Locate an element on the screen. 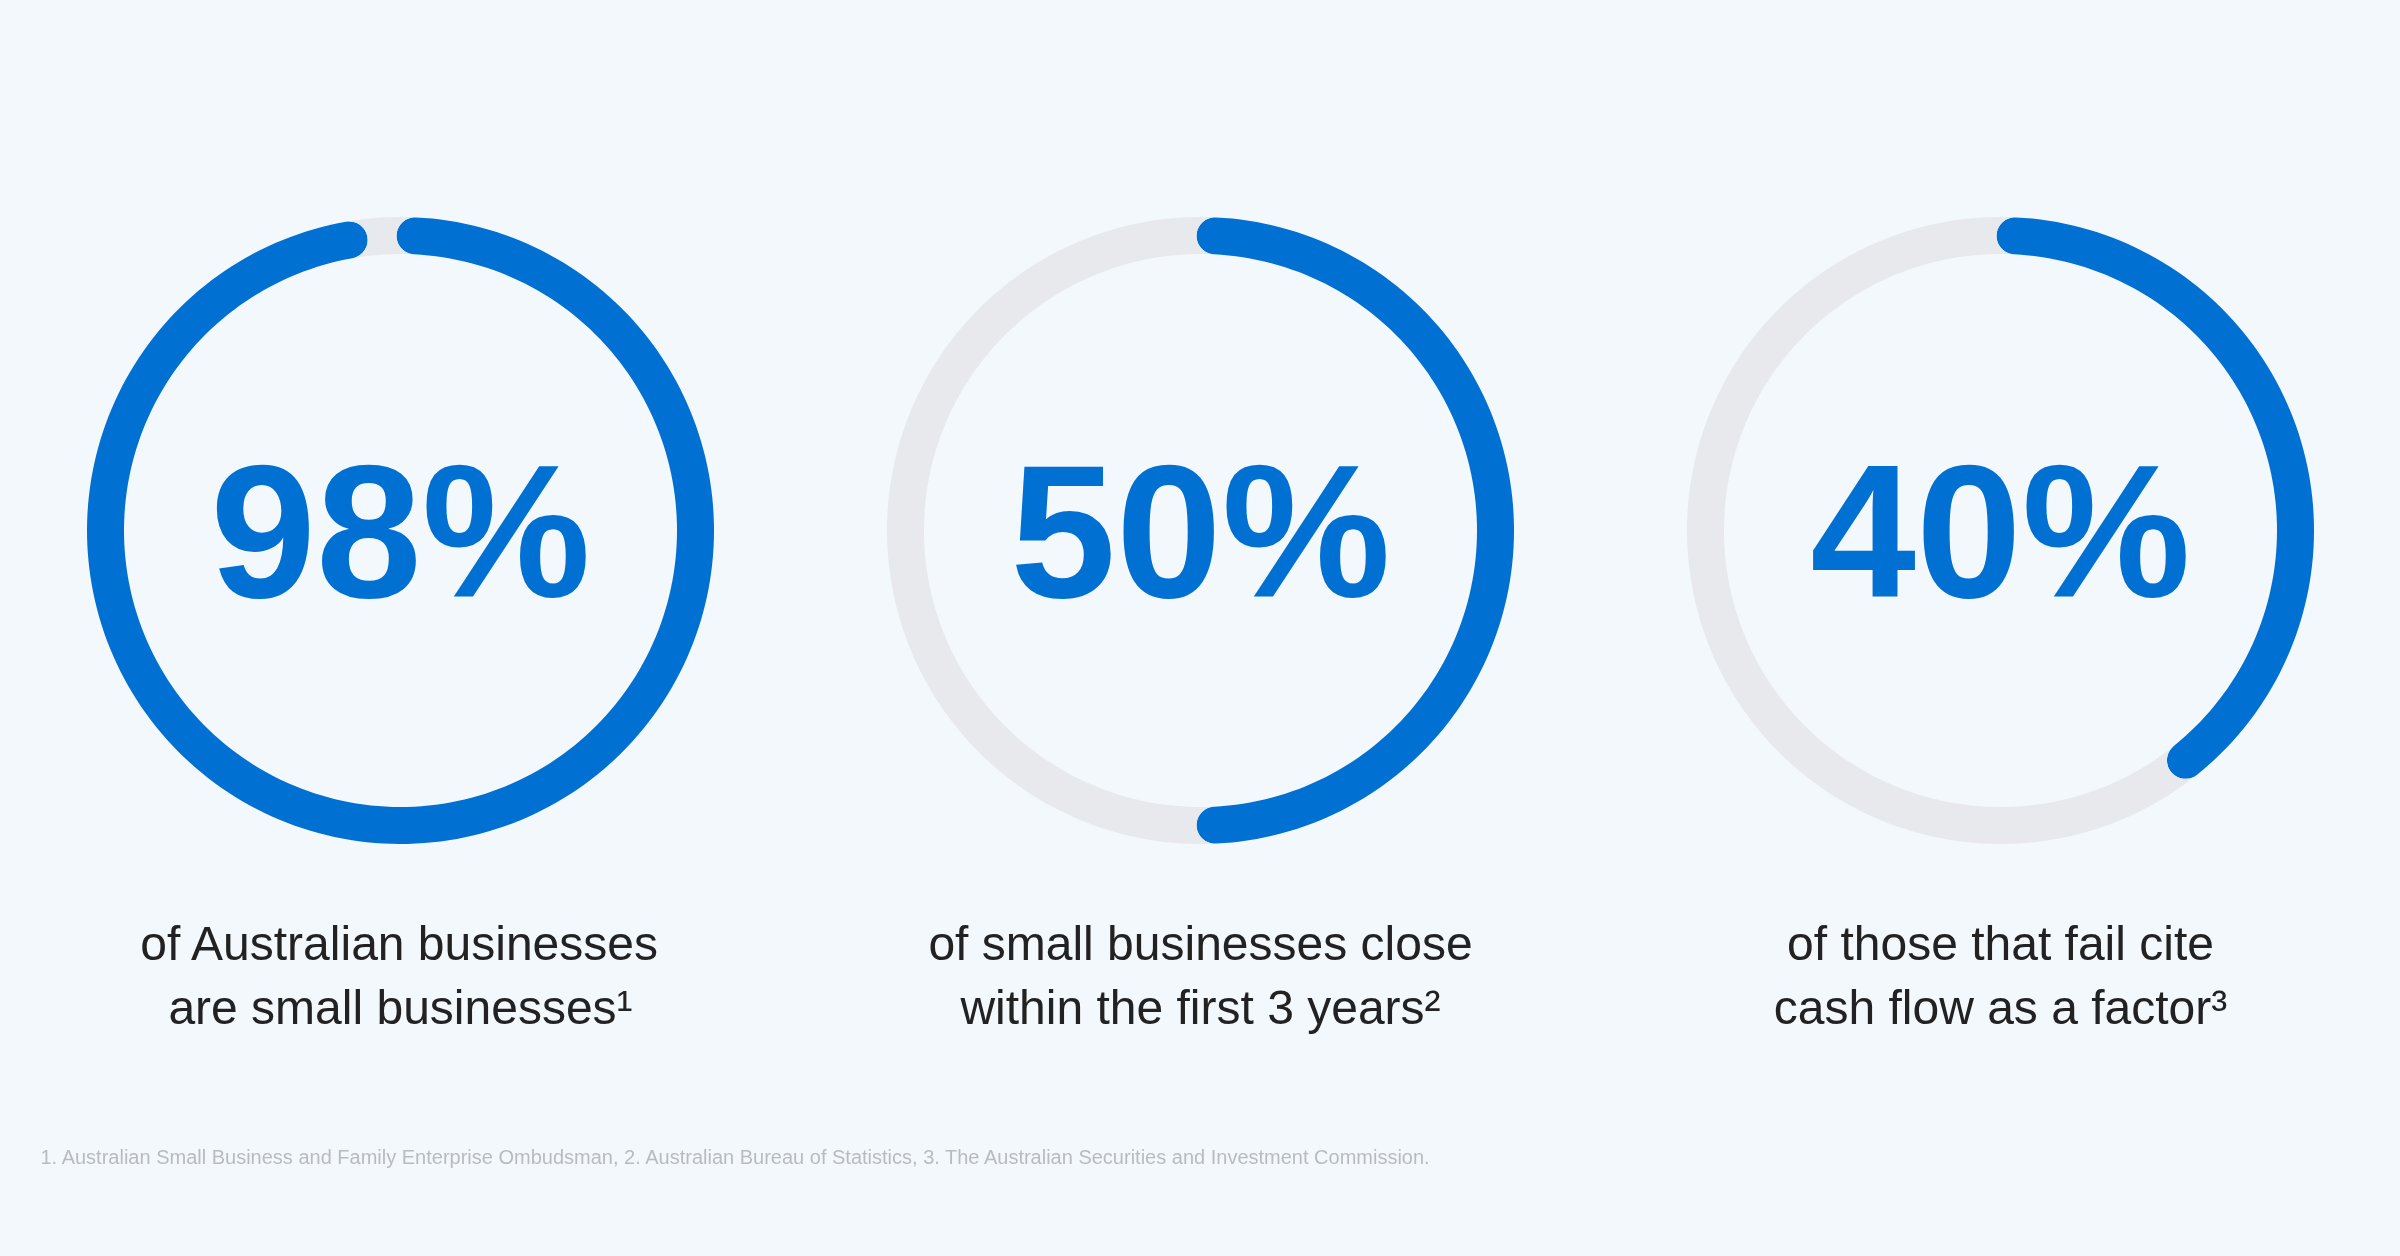 Image resolution: width=2400 pixels, height=1256 pixels. text: of those that fail cite cash flow as a factor³ is located at coordinates (2000, 975).